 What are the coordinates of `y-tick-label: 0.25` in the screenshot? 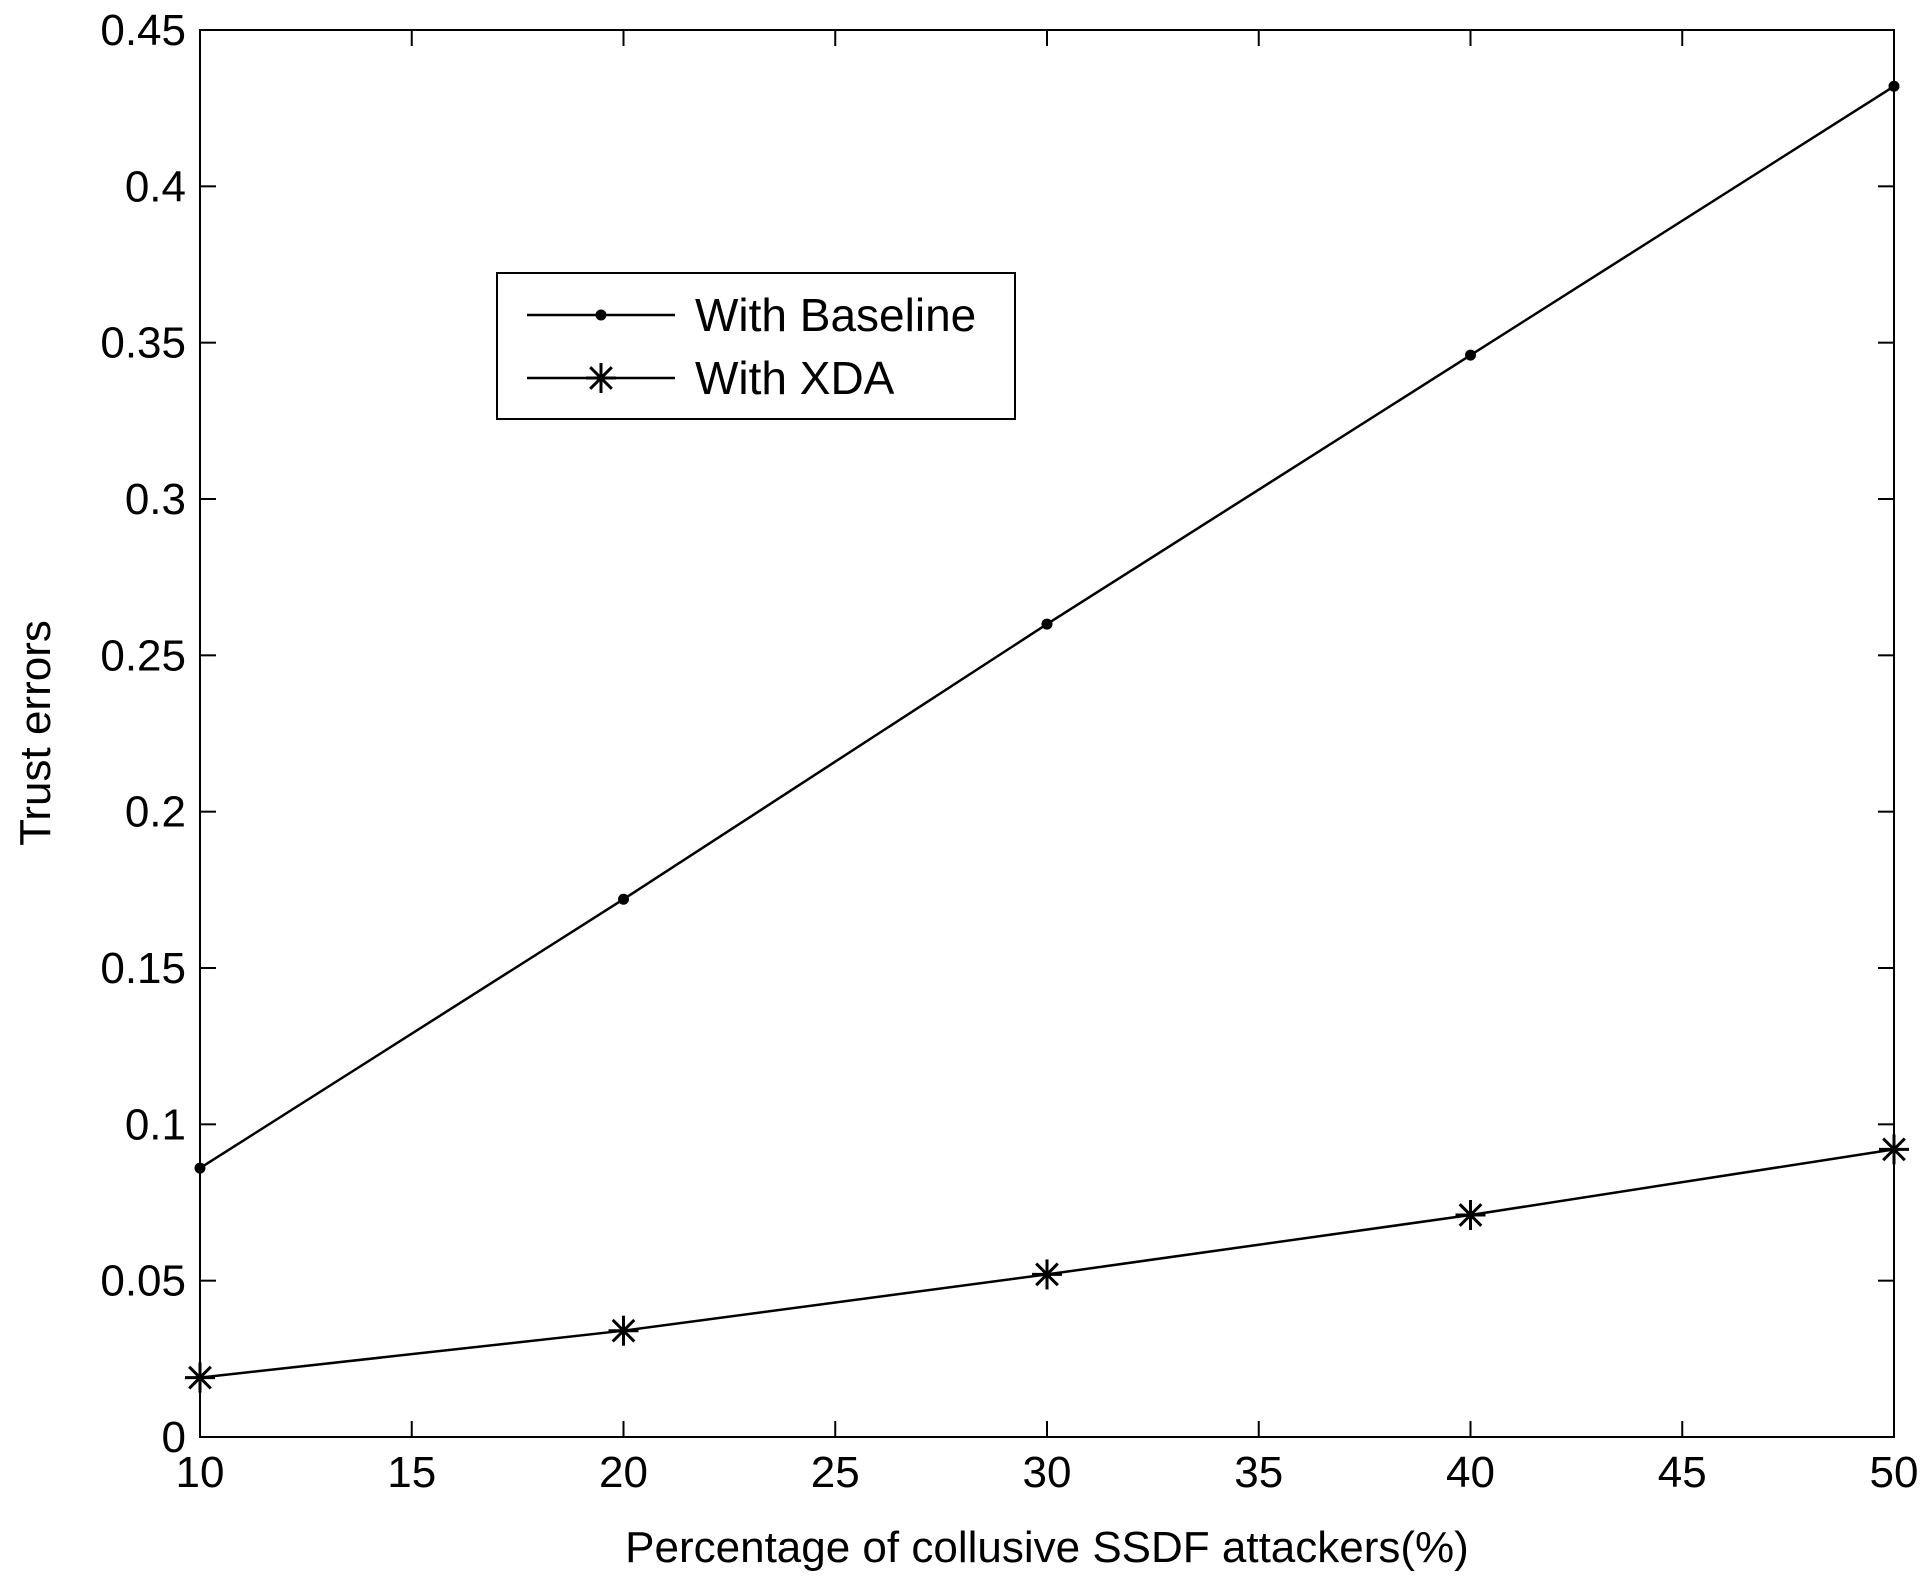 It's located at (143, 655).